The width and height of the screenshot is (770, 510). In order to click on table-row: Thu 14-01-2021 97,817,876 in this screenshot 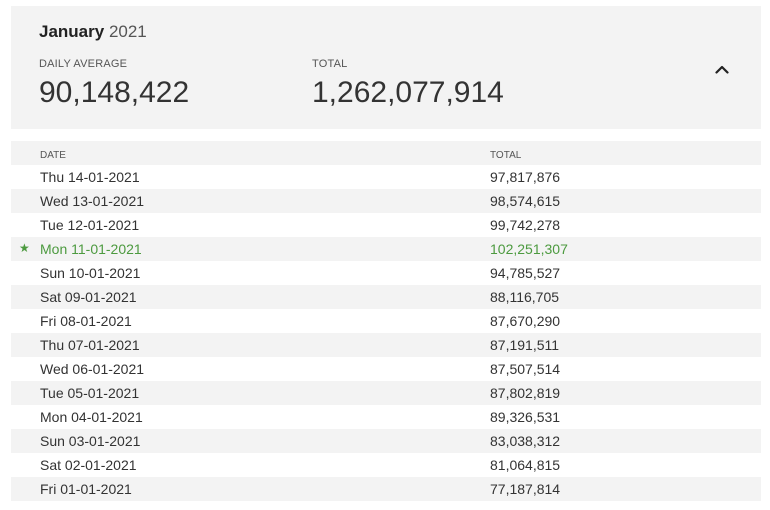, I will do `click(386, 177)`.